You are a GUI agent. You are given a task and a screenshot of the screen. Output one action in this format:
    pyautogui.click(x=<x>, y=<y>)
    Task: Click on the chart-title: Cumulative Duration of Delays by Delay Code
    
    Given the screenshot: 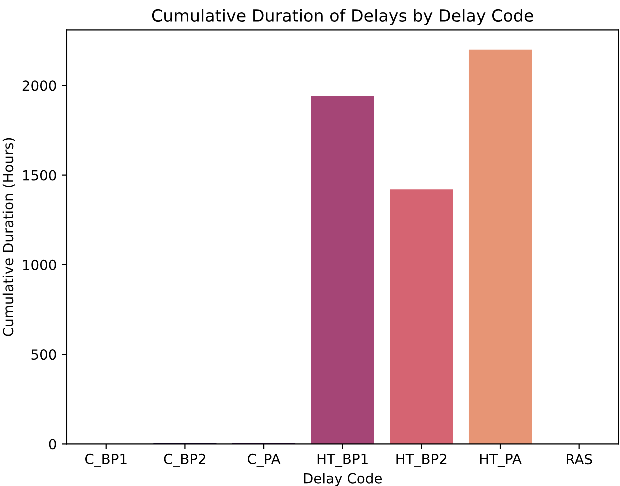 What is the action you would take?
    pyautogui.click(x=343, y=17)
    